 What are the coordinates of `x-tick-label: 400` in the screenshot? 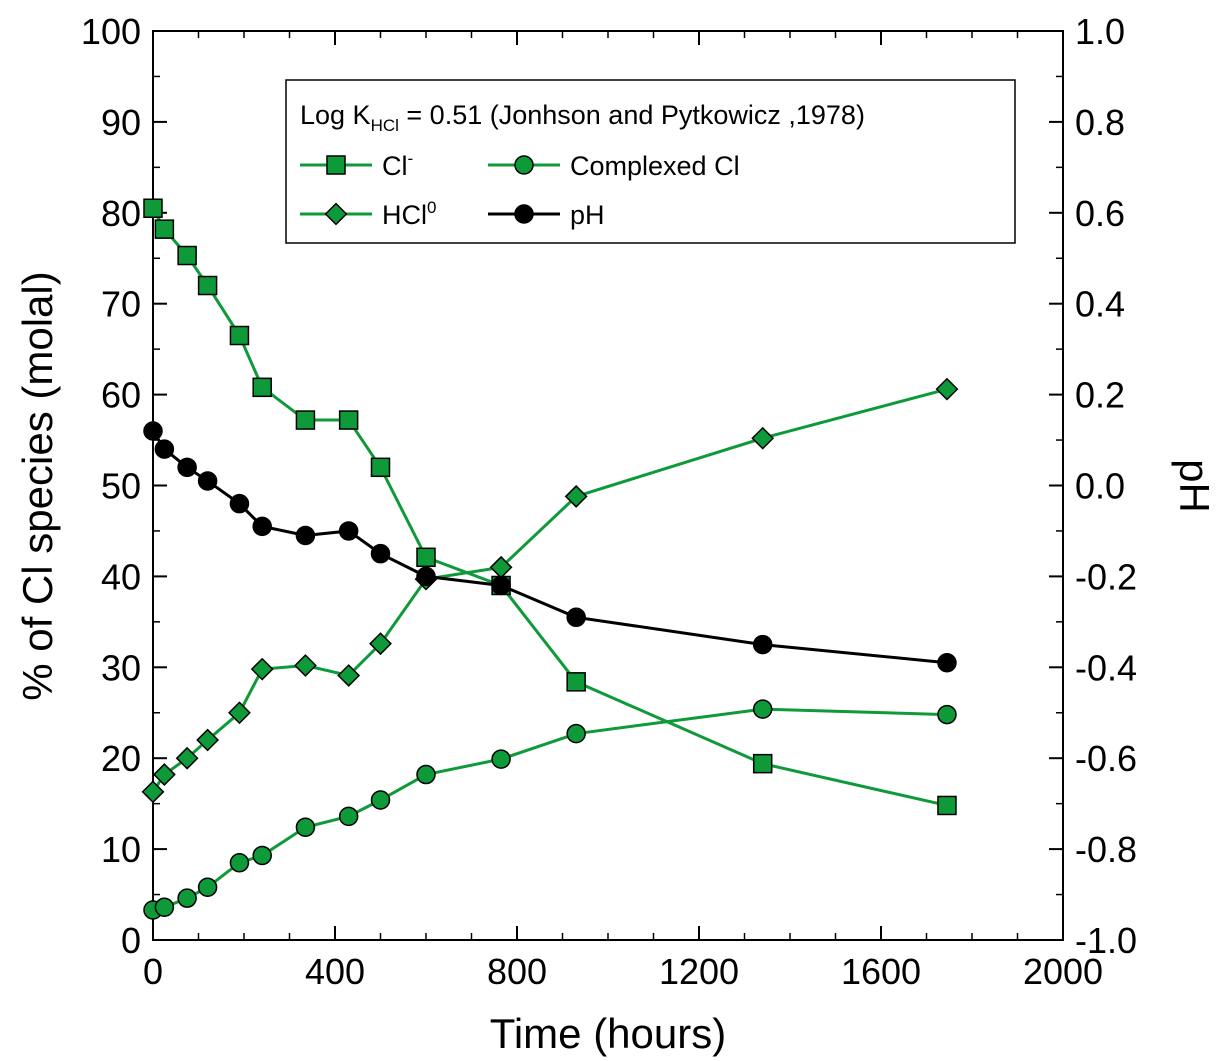 It's located at (335, 971).